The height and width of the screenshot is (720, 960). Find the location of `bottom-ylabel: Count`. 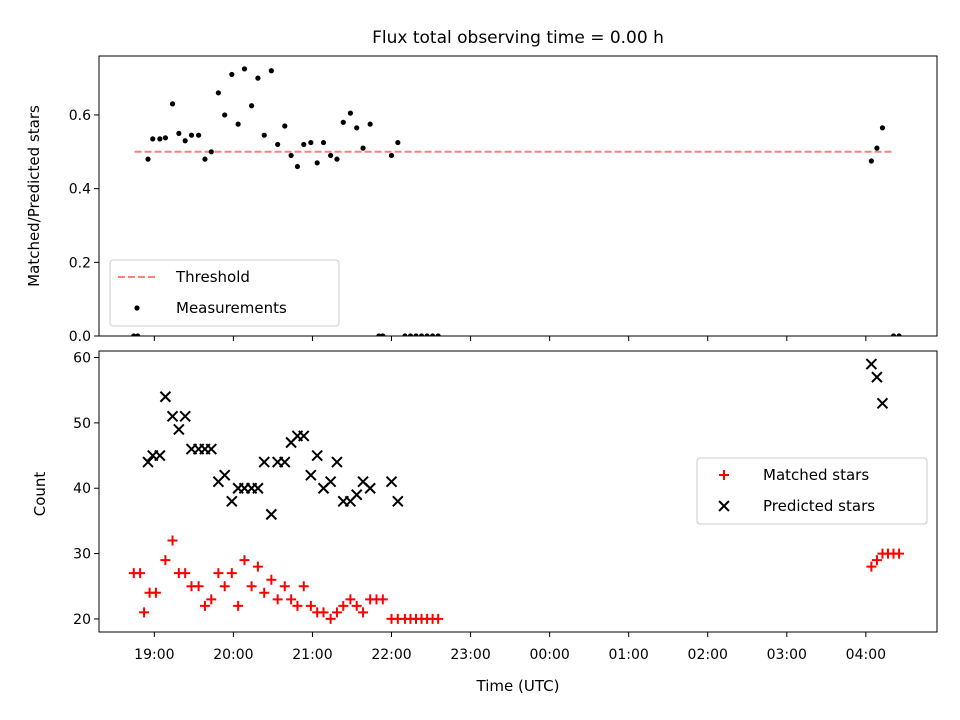

bottom-ylabel: Count is located at coordinates (40, 494).